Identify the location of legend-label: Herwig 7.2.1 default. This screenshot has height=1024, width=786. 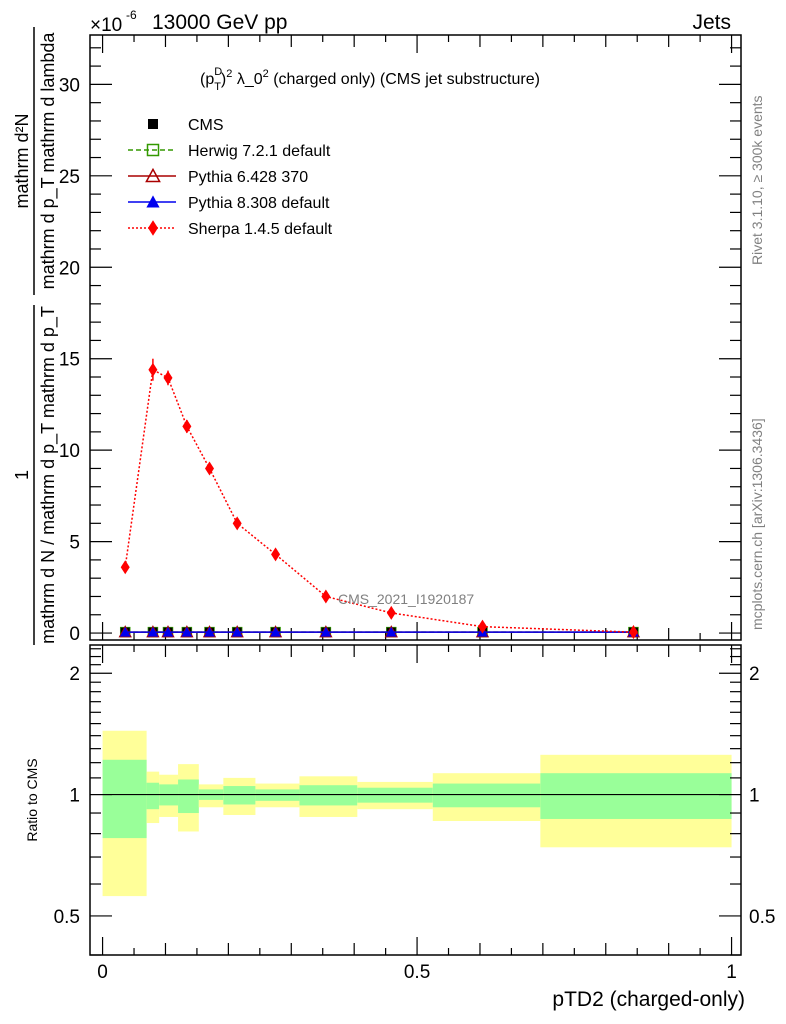
(259, 151).